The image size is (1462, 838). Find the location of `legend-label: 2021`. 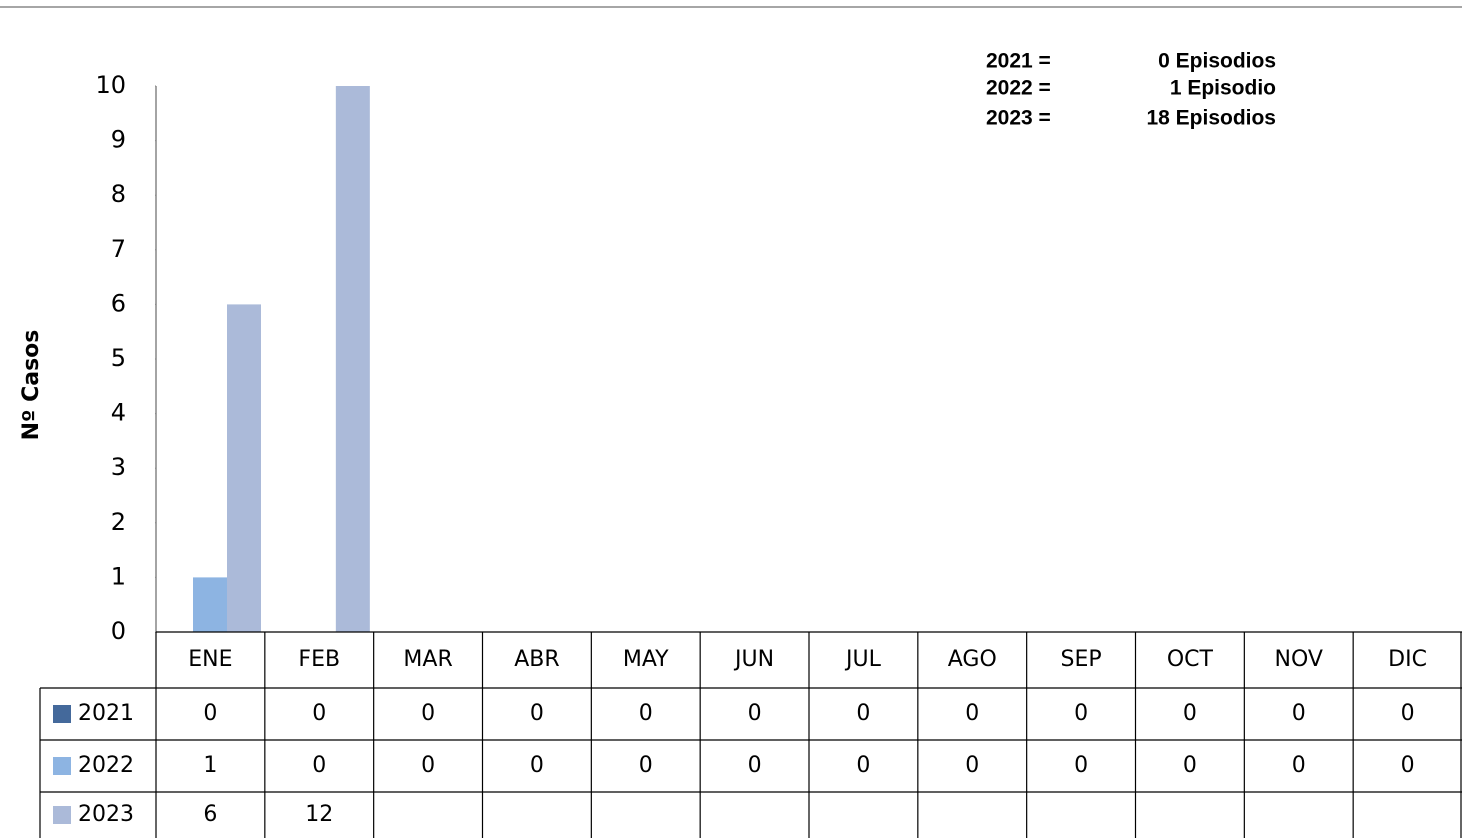

legend-label: 2021 is located at coordinates (106, 713).